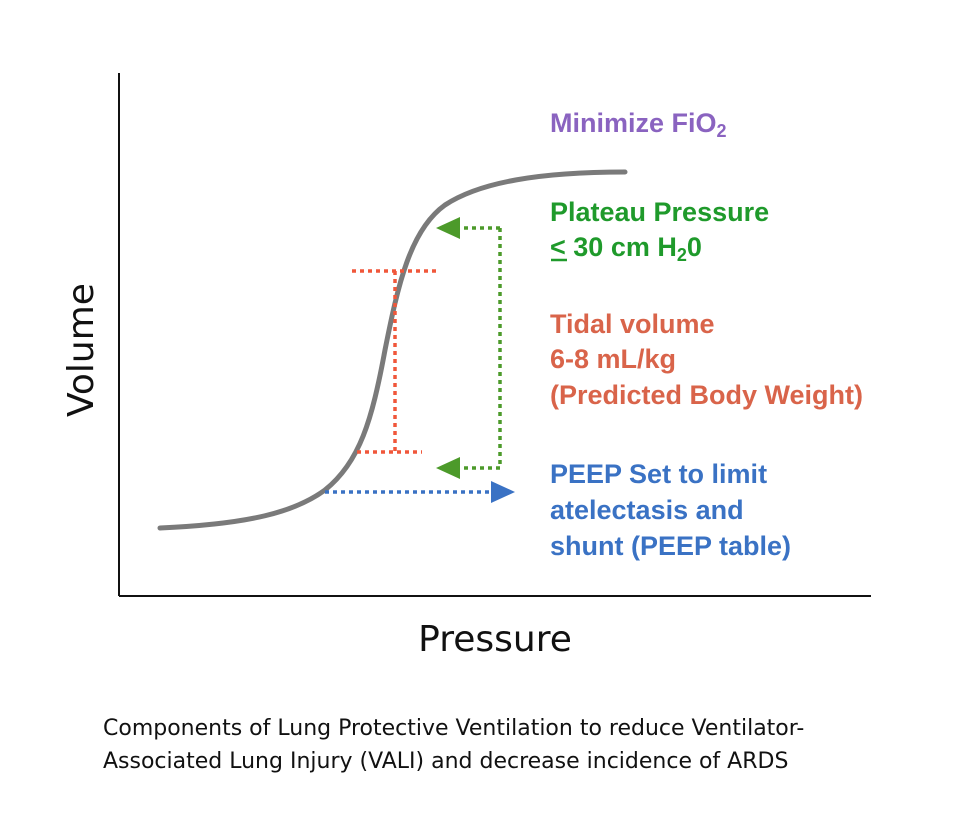 This screenshot has width=972, height=818. Describe the element at coordinates (632, 324) in the screenshot. I see `tidal-label-line1: Tidal volume` at that location.